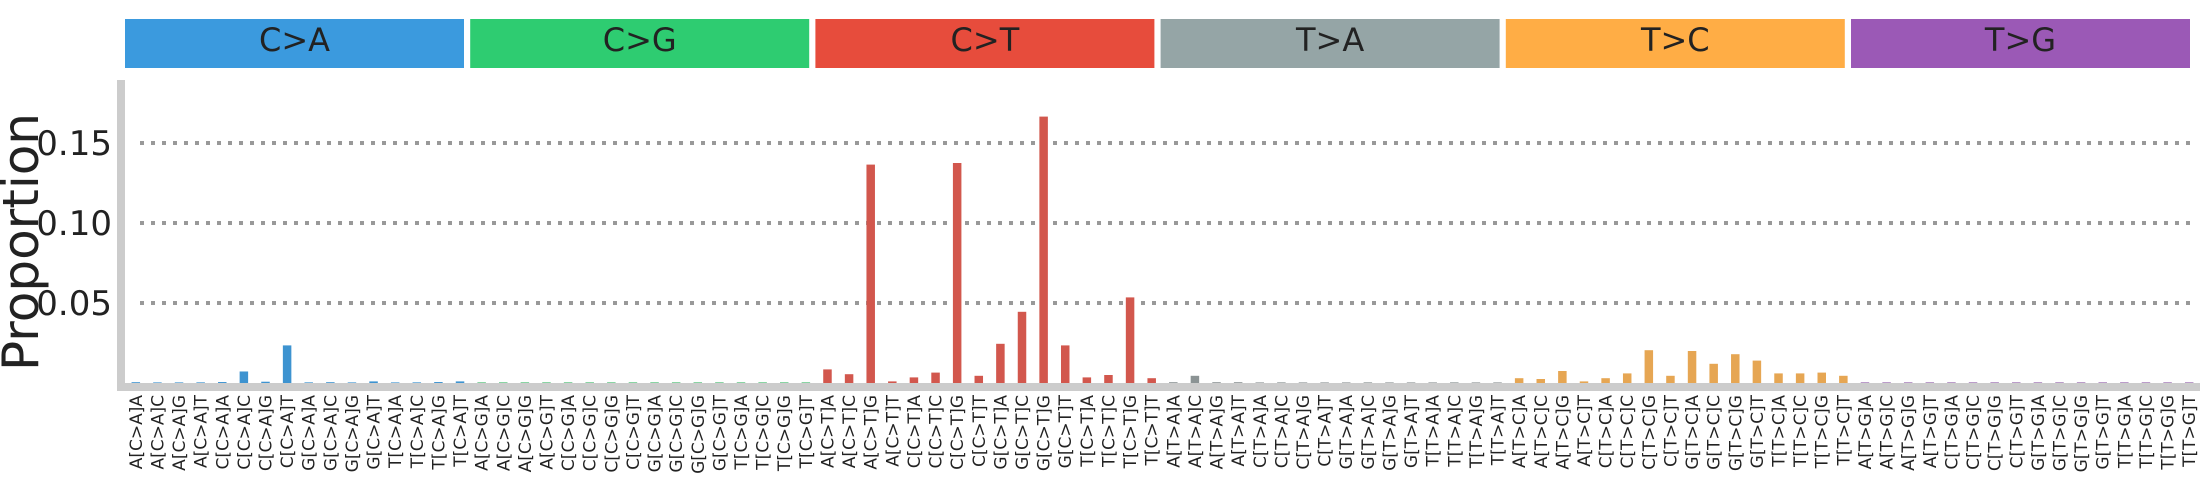 The image size is (2200, 500). Describe the element at coordinates (2104, 431) in the screenshot. I see `x-tick-label: G[T>G]T` at that location.